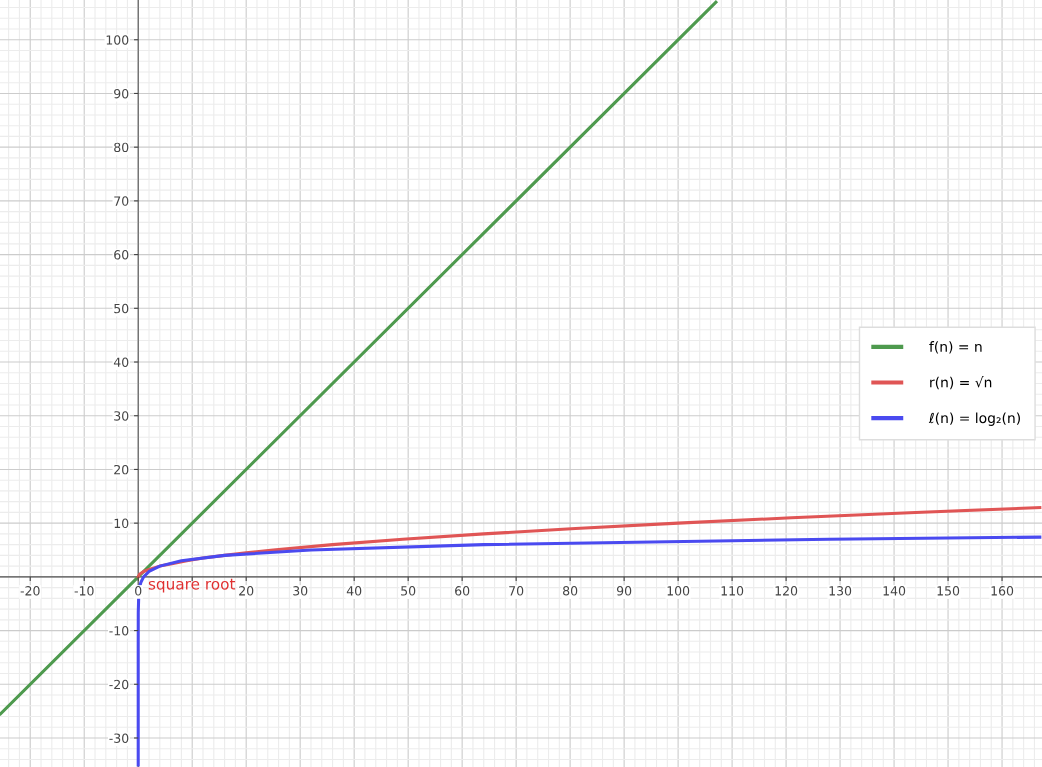 This screenshot has width=1042, height=767. What do you see at coordinates (894, 591) in the screenshot?
I see `x-tick-label: 140` at bounding box center [894, 591].